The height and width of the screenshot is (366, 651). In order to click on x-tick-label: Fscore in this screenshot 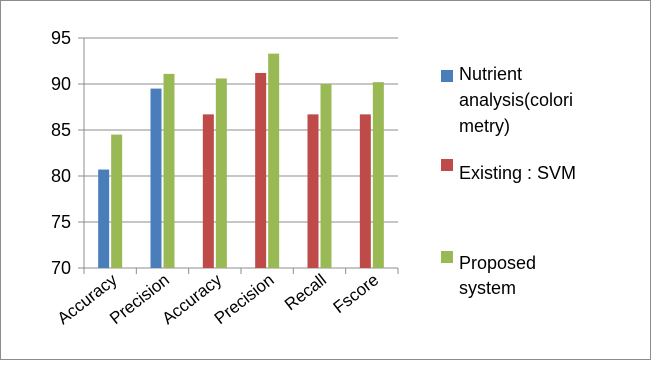, I will do `click(356, 293)`.